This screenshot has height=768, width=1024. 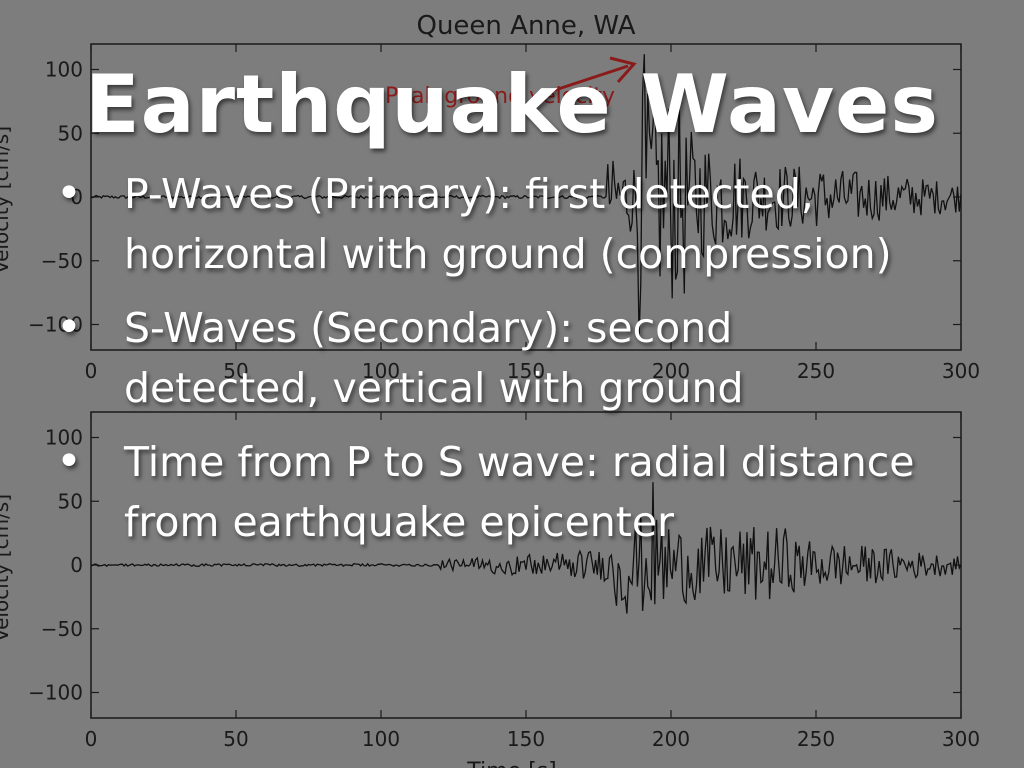 I want to click on annotation-arrow-head, so click(x=623, y=69).